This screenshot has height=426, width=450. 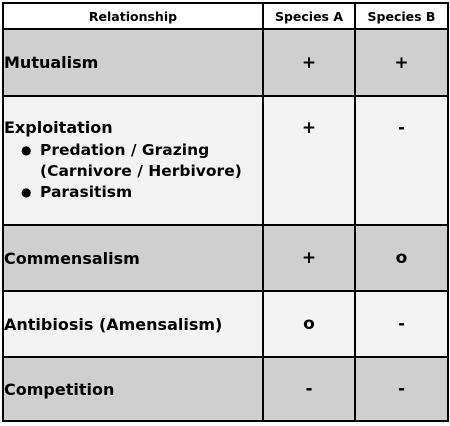 I want to click on header-species-a: Species A, so click(x=309, y=16).